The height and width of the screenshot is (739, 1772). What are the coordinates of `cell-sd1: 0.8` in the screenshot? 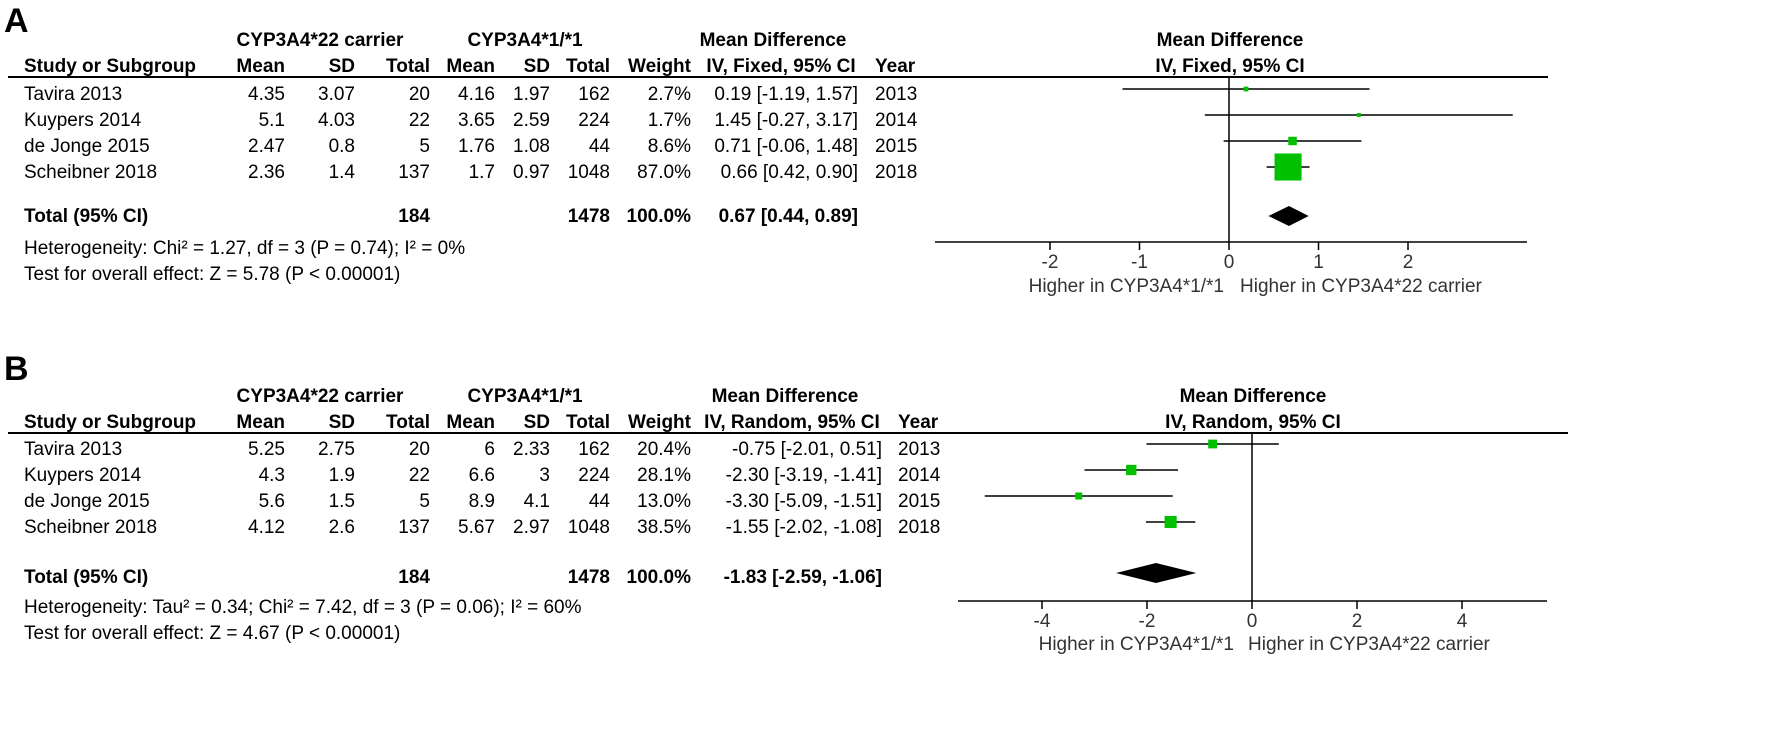 It's located at (341, 146).